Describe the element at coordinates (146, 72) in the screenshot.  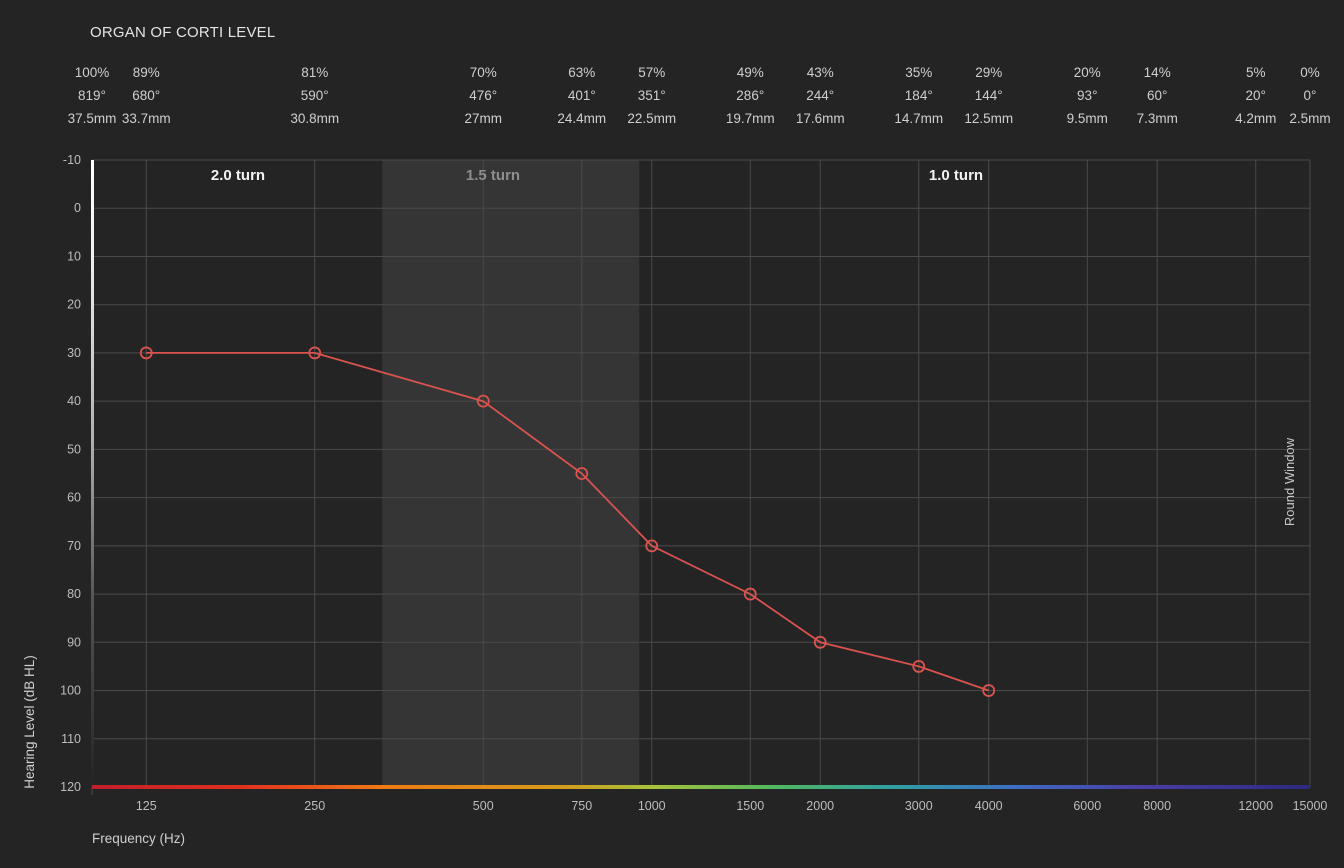
I see `top-scale-percent: 89%` at that location.